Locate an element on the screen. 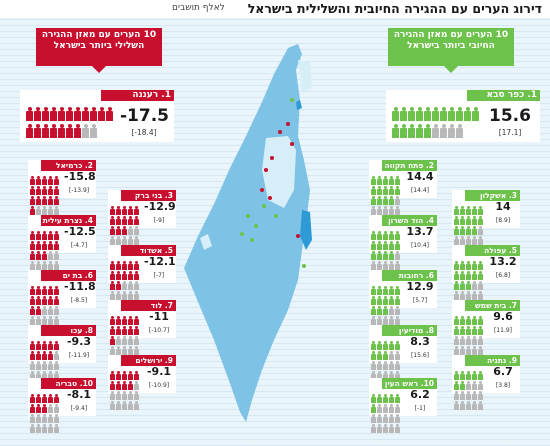 The width and height of the screenshot is (550, 446). migration-value: 8.3 is located at coordinates (420, 341).